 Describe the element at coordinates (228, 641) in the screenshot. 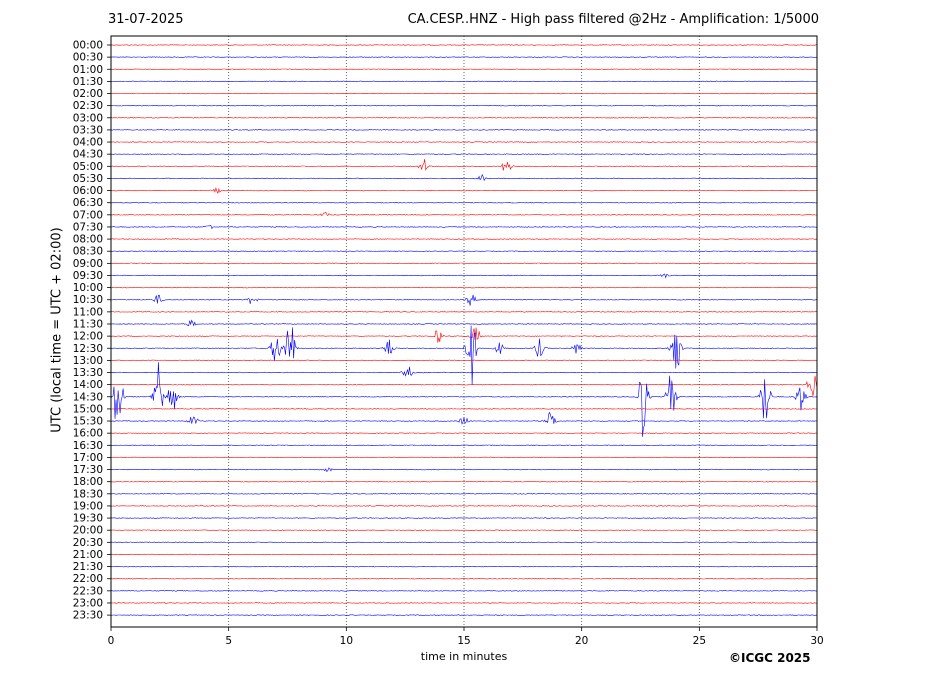

I see `x-tick-label-5: 5` at that location.